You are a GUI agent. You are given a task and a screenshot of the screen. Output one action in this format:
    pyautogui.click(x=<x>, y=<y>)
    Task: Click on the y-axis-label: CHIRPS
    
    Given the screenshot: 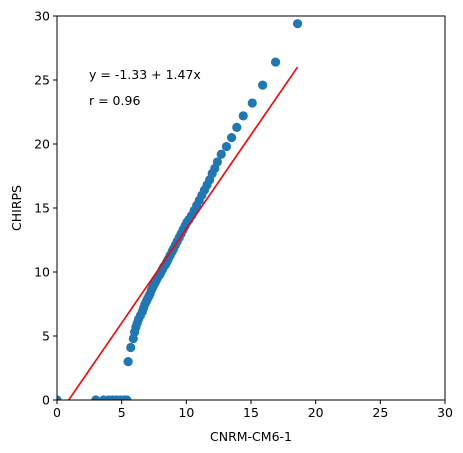 What is the action you would take?
    pyautogui.click(x=16, y=208)
    